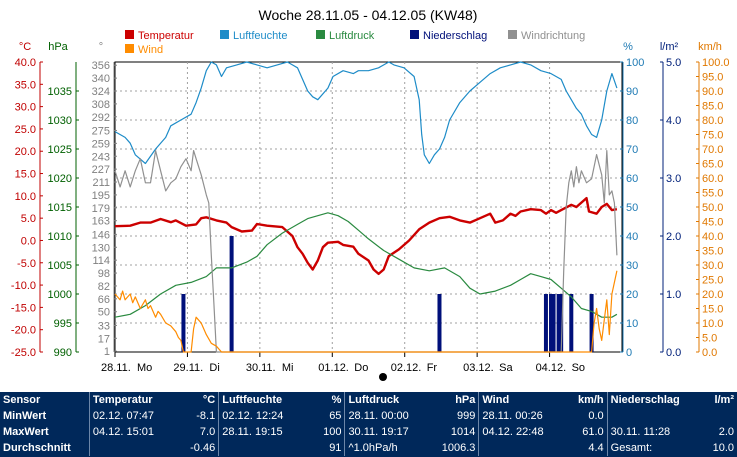 The image size is (737, 457). What do you see at coordinates (712, 223) in the screenshot?
I see `tick-label-wind: 45.0` at bounding box center [712, 223].